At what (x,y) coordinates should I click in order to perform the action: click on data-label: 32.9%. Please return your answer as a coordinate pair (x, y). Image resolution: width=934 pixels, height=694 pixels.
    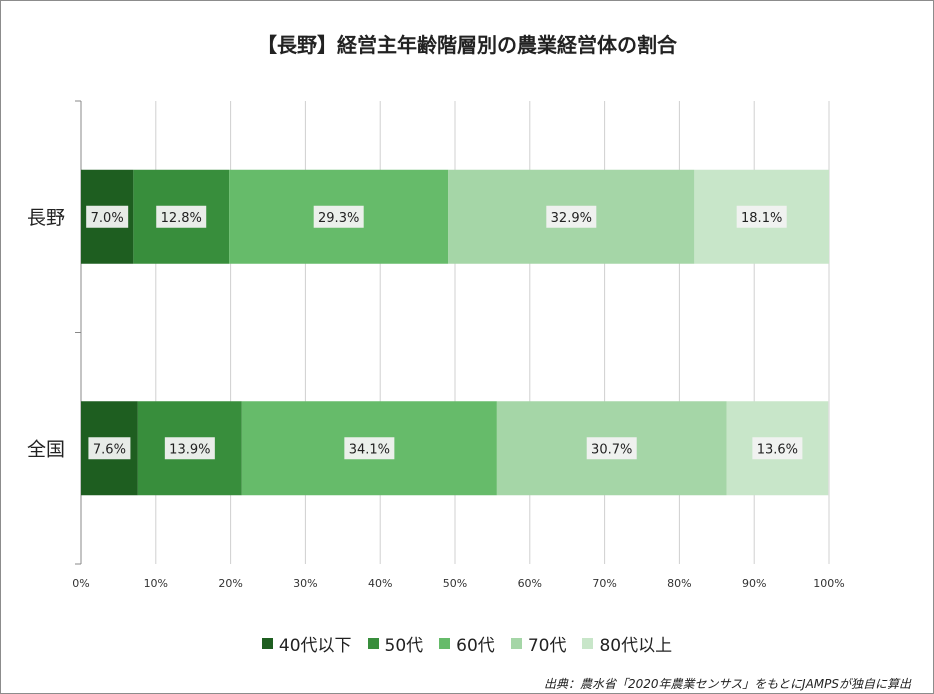
    Looking at the image, I should click on (571, 218).